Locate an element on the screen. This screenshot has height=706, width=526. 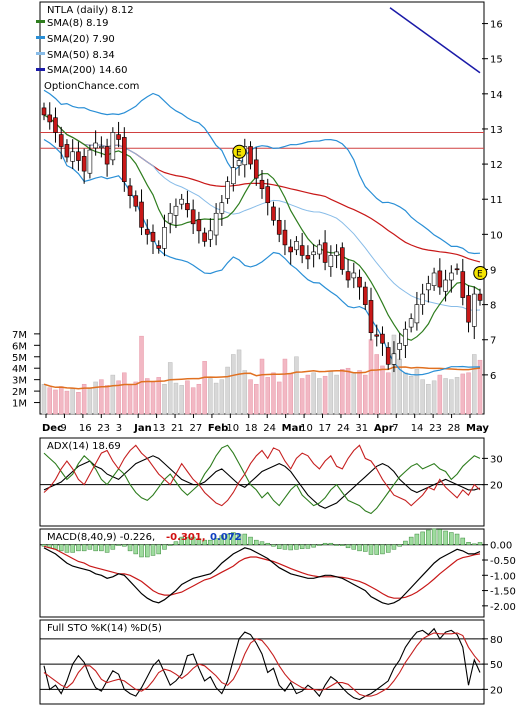
macd-line is located at coordinates (262, 576).